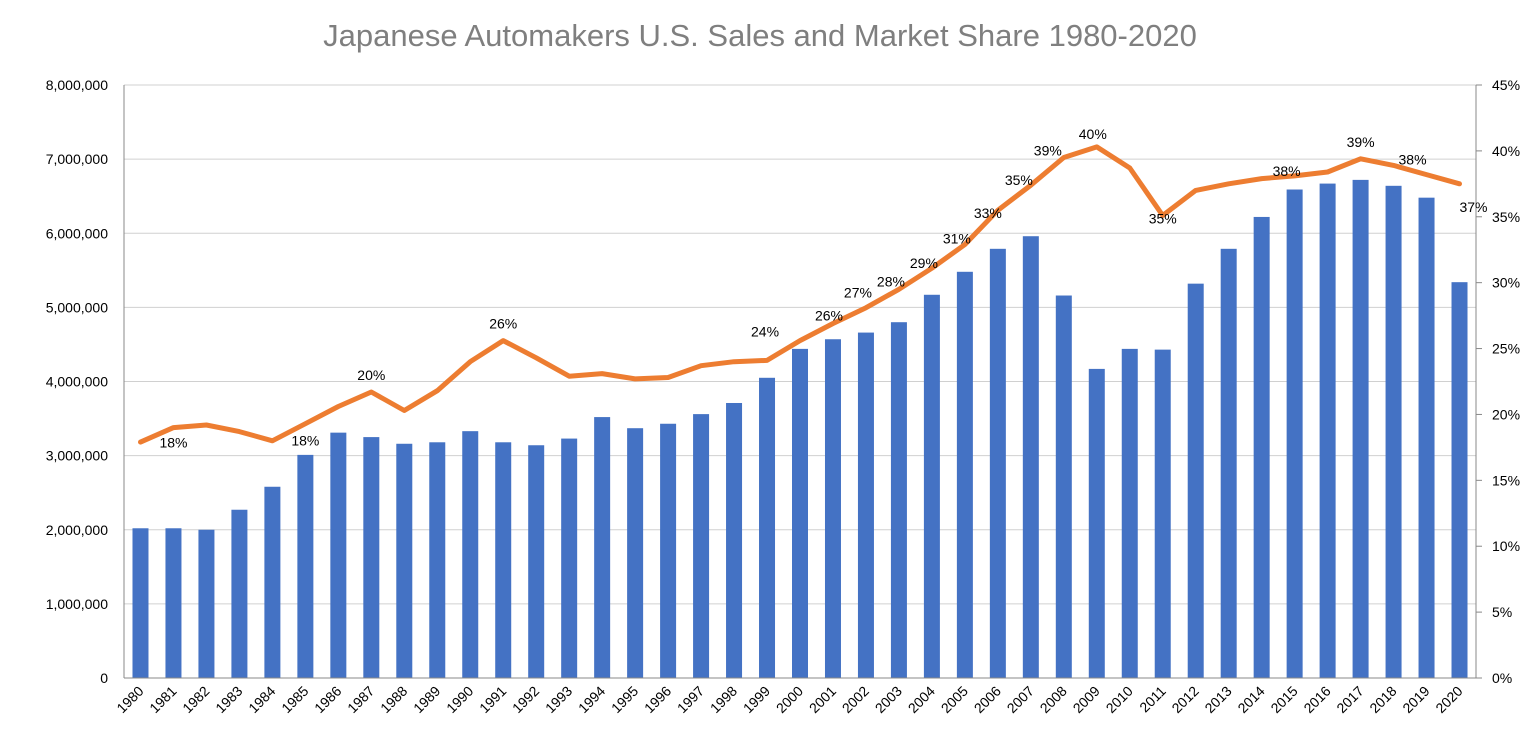  Describe the element at coordinates (173, 443) in the screenshot. I see `data-label-1981: 18%` at that location.